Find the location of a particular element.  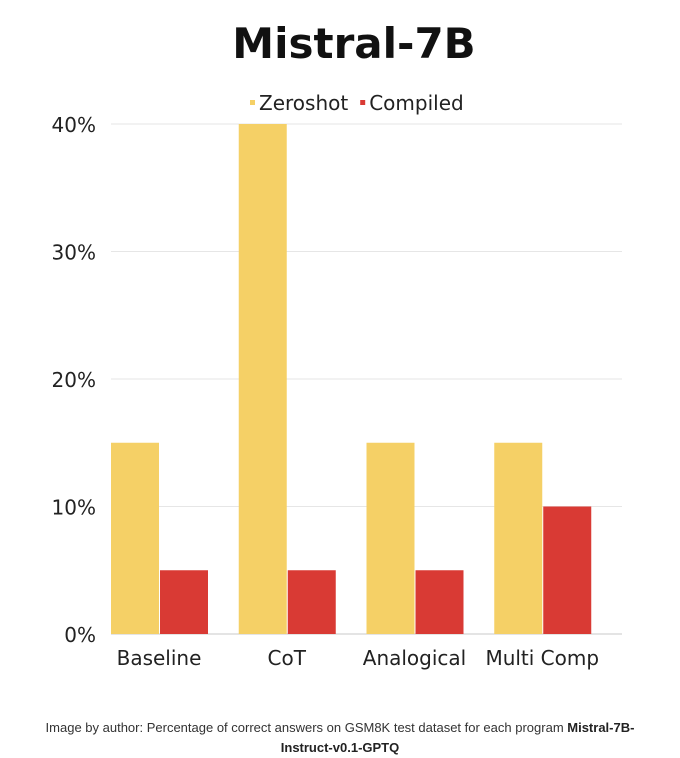

caption-bold-1: Mistral-7B- is located at coordinates (601, 727).